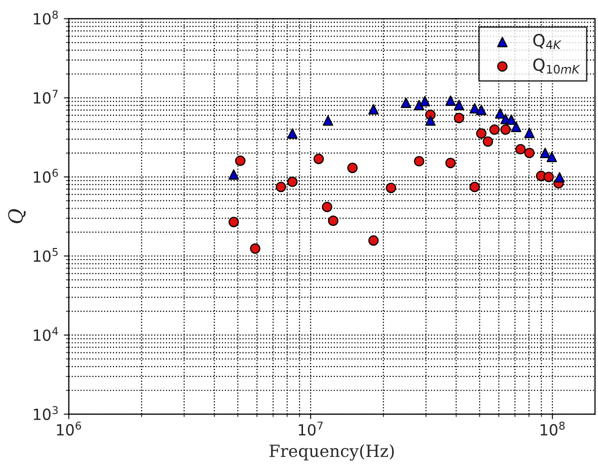 The image size is (598, 468). Describe the element at coordinates (46, 255) in the screenshot. I see `y-tick-label: 10$^{5}$` at that location.